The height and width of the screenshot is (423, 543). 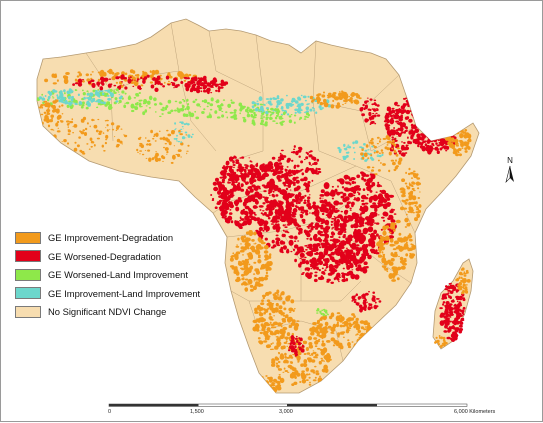 What do you see at coordinates (111, 237) in the screenshot?
I see `legend-label: GE Improvement-Degradation` at bounding box center [111, 237].